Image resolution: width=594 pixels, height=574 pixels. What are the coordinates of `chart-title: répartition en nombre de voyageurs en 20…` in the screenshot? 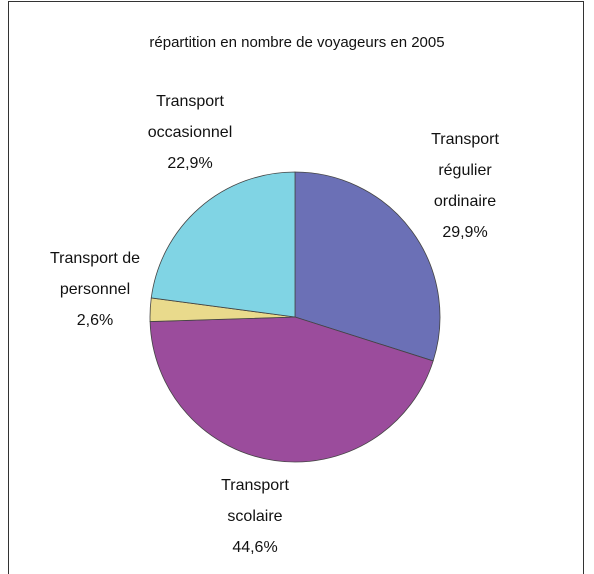 It's located at (297, 42).